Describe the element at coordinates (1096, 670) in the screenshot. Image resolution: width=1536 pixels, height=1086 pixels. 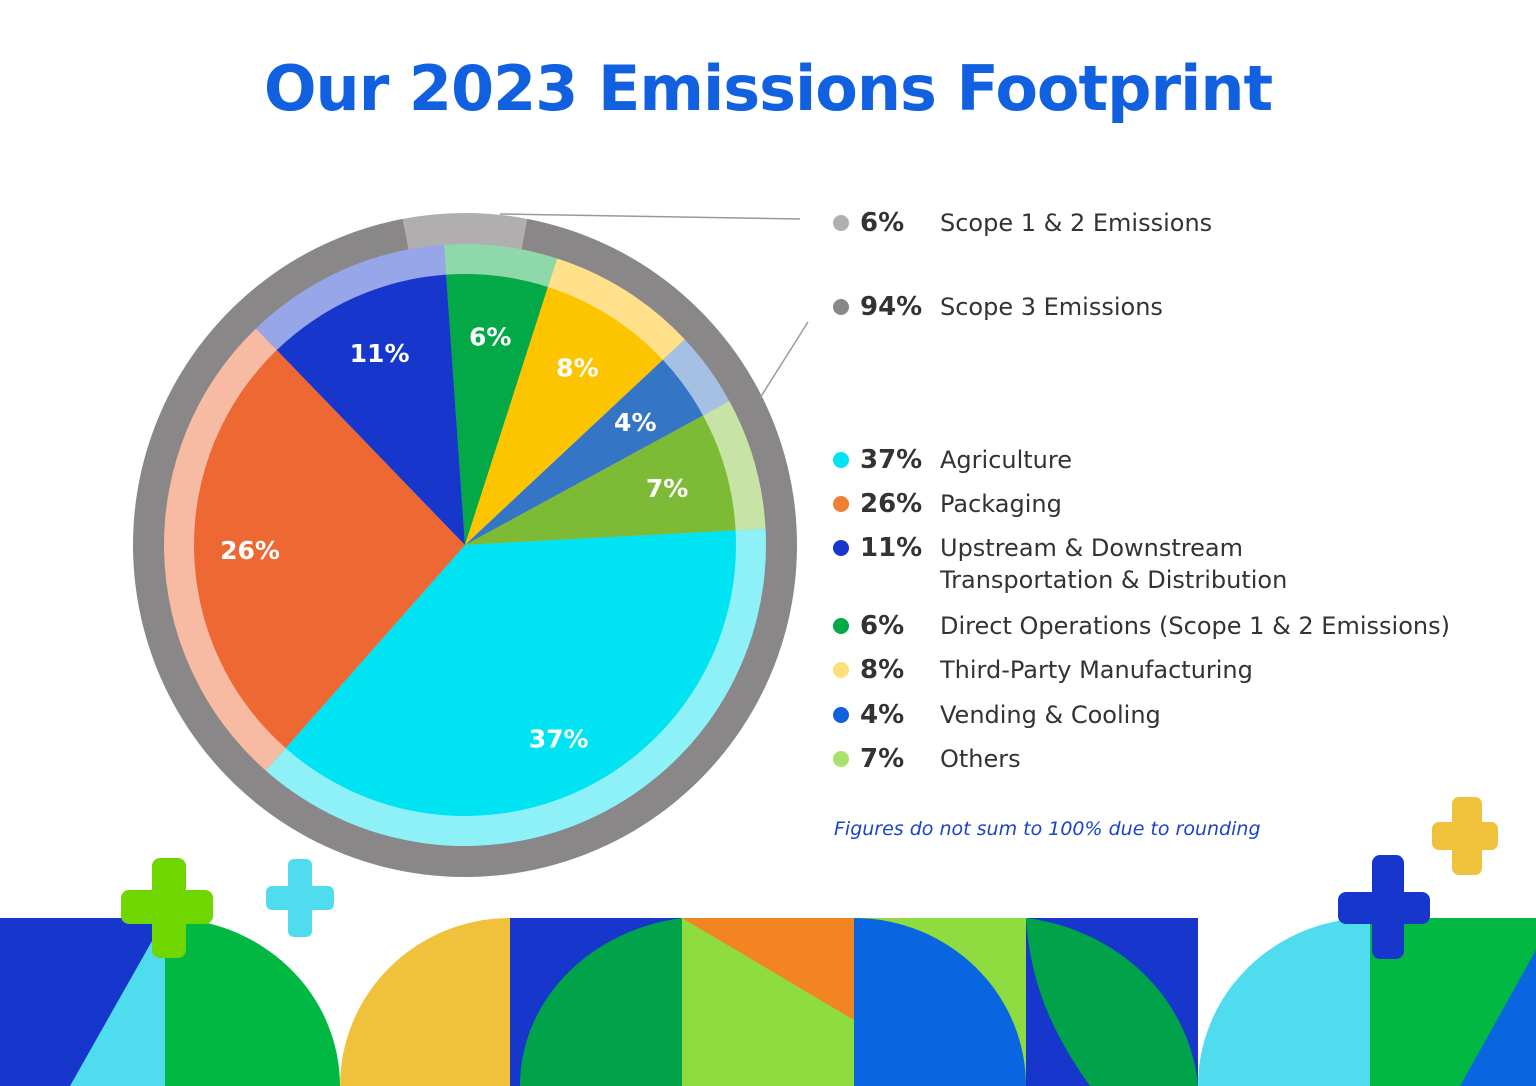
I see `legend-label: Third-Party Manufacturing` at that location.